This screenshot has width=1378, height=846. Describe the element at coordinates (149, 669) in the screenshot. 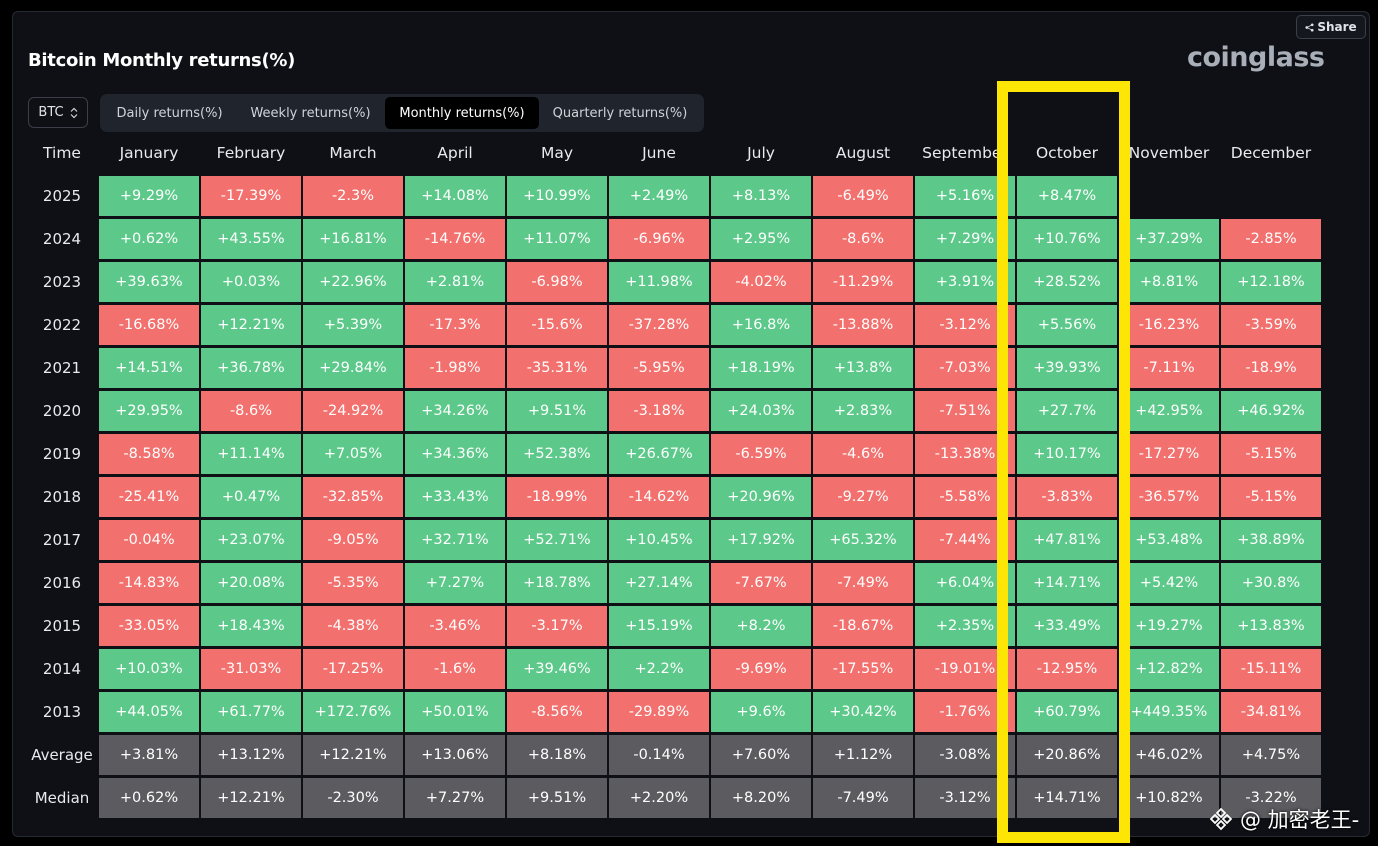

I see `return-cell: +10.03%` at that location.